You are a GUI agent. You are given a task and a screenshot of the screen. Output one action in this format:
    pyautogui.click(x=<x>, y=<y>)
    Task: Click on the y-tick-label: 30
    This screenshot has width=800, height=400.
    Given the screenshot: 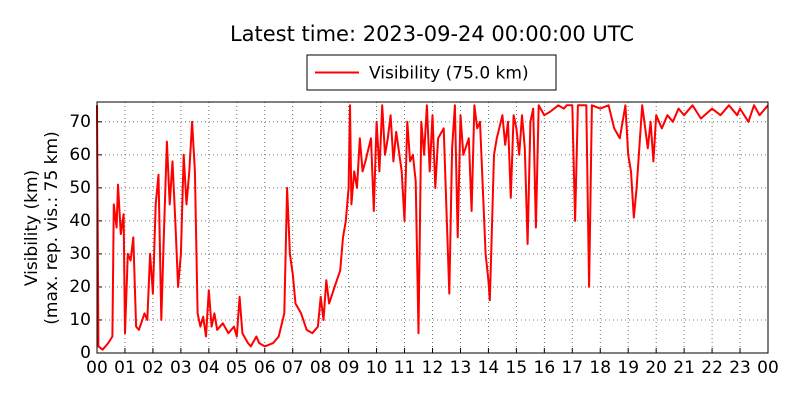 What is the action you would take?
    pyautogui.click(x=80, y=254)
    